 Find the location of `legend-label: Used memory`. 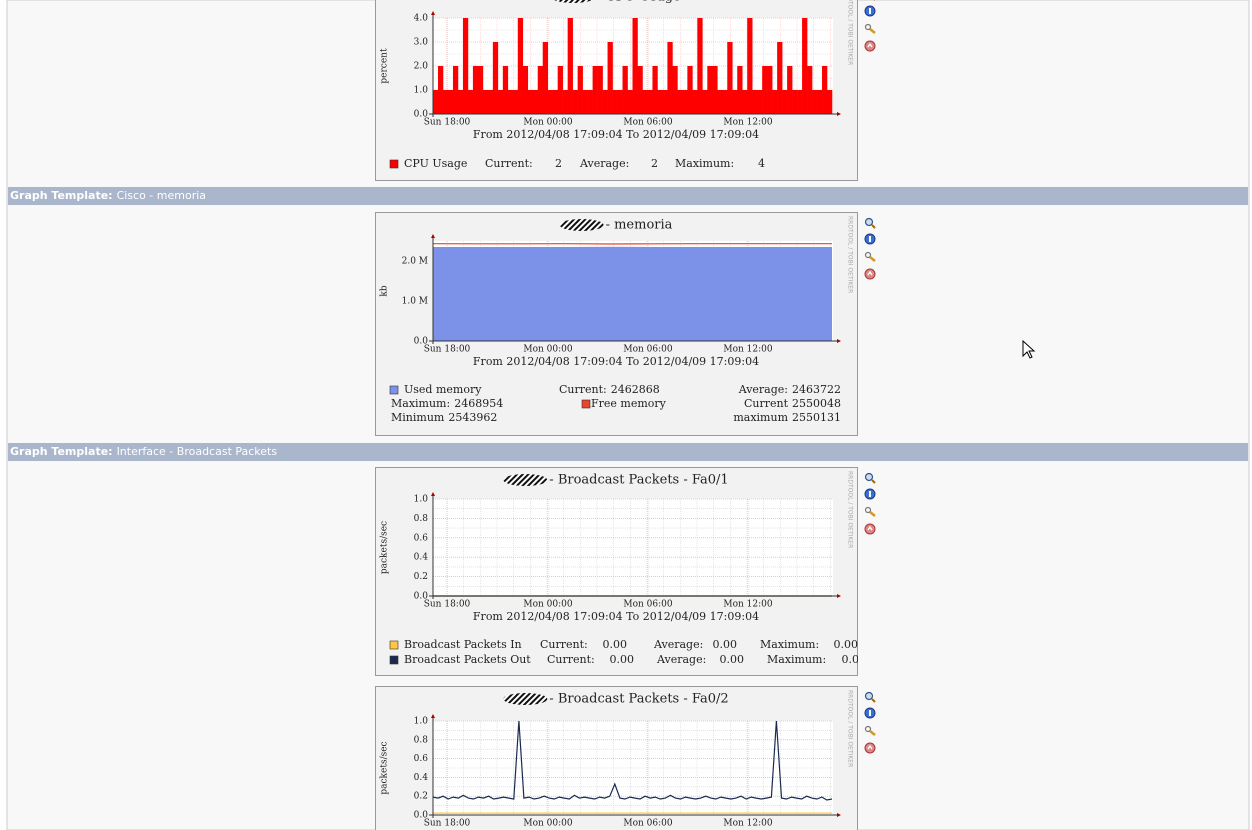

legend-label: Used memory is located at coordinates (443, 389).